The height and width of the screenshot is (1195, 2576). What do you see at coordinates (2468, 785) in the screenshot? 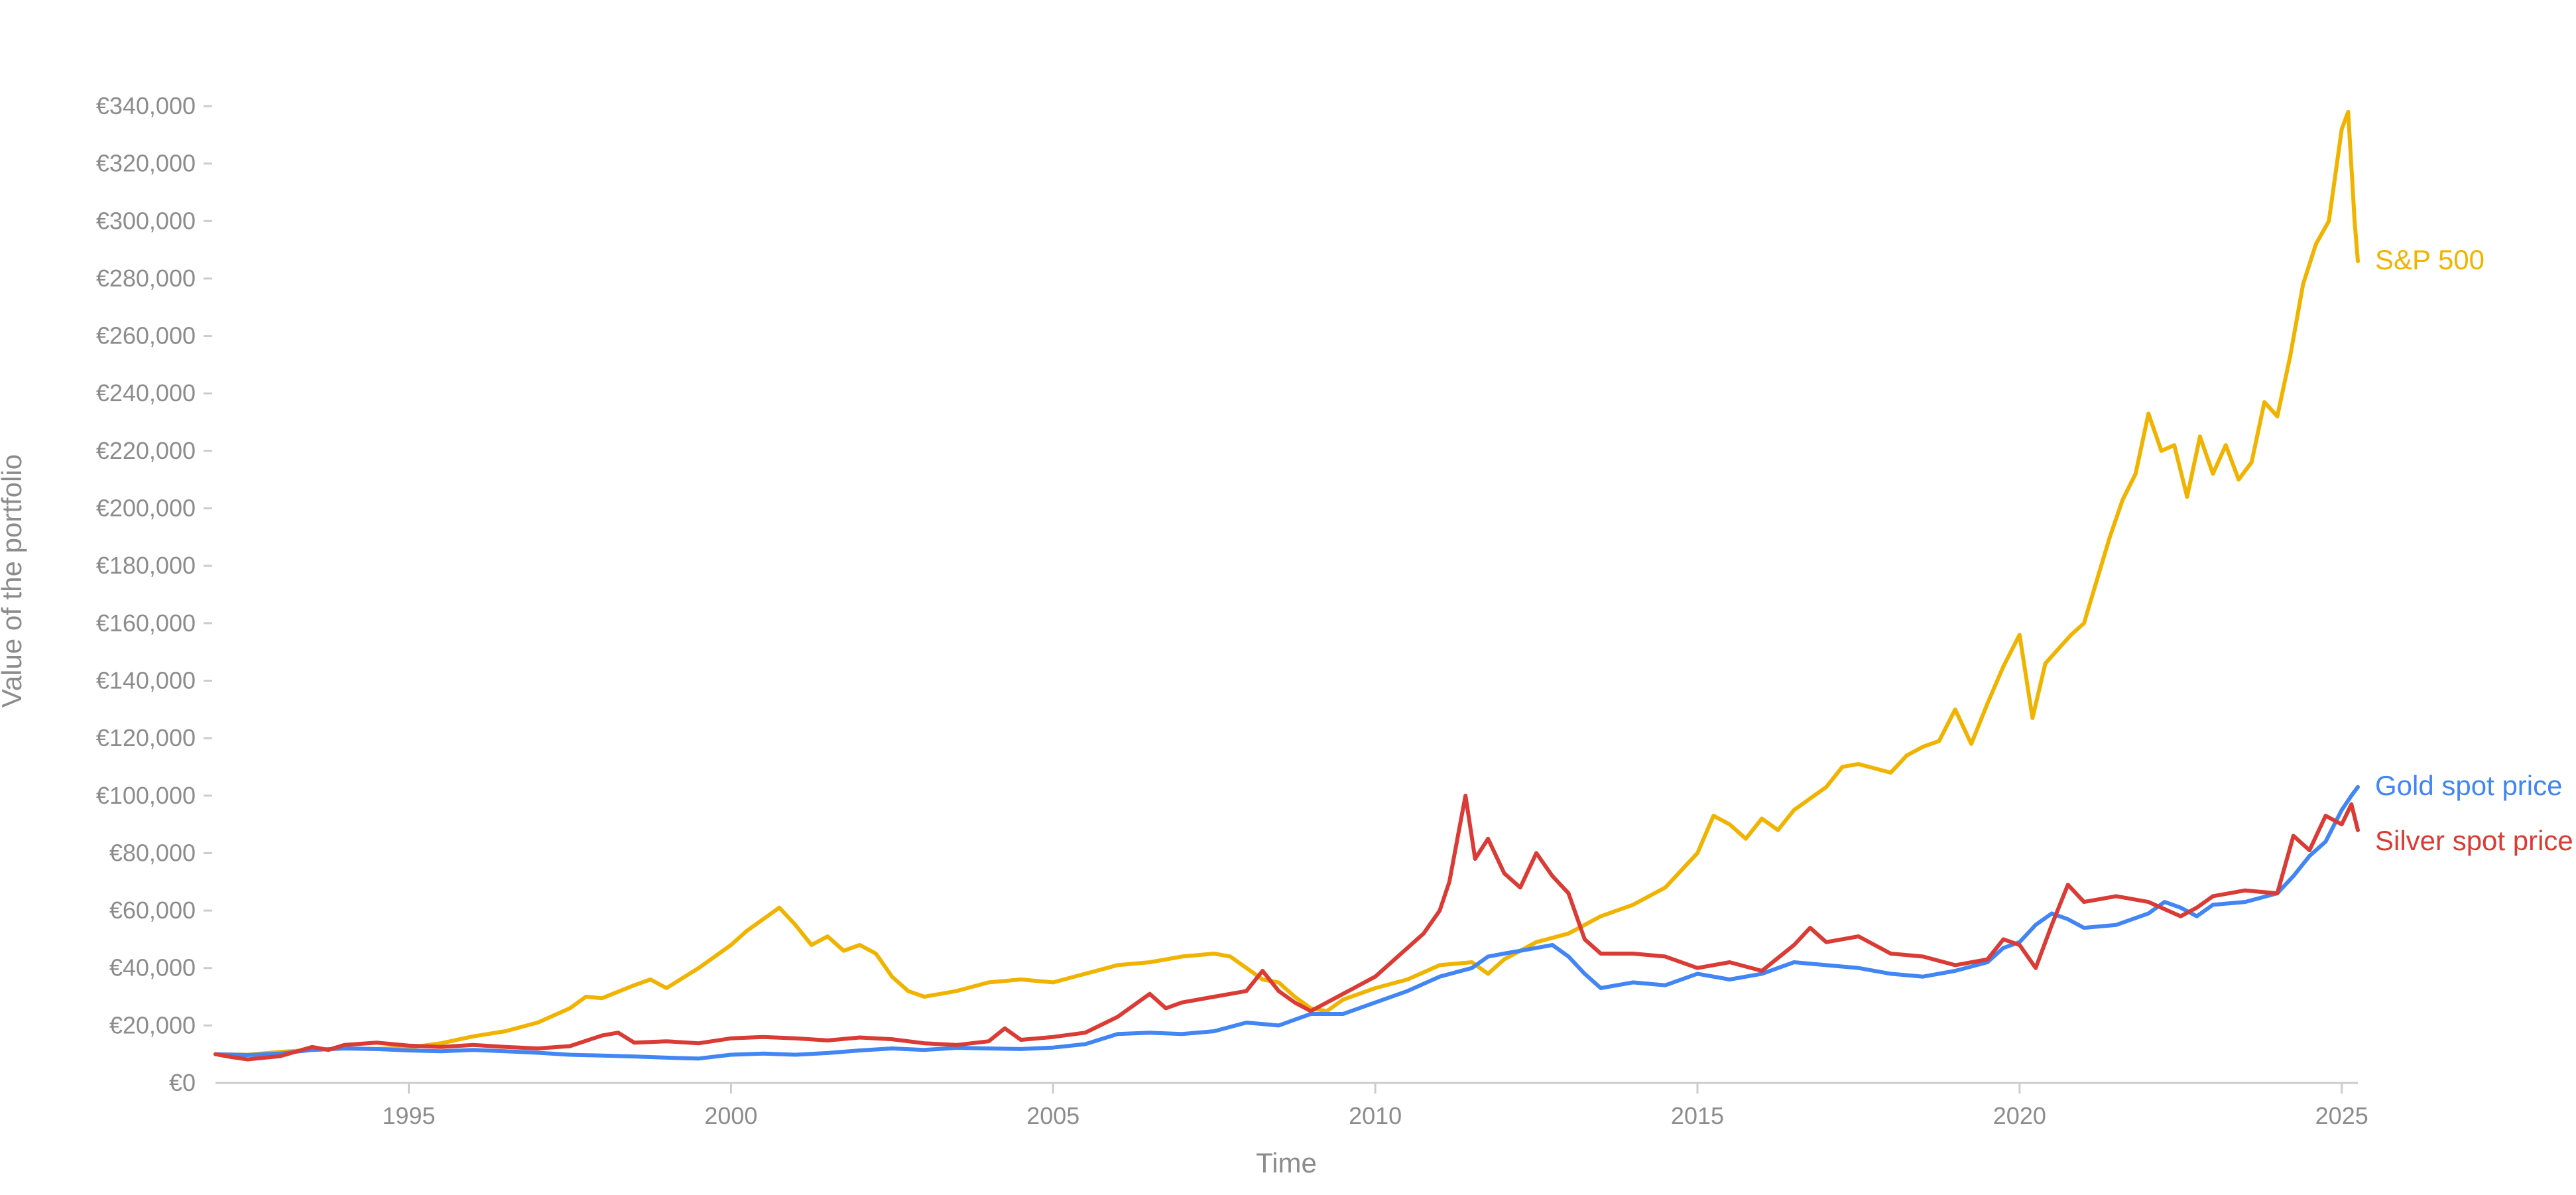
I see `series-label-1: Gold spot price` at bounding box center [2468, 785].